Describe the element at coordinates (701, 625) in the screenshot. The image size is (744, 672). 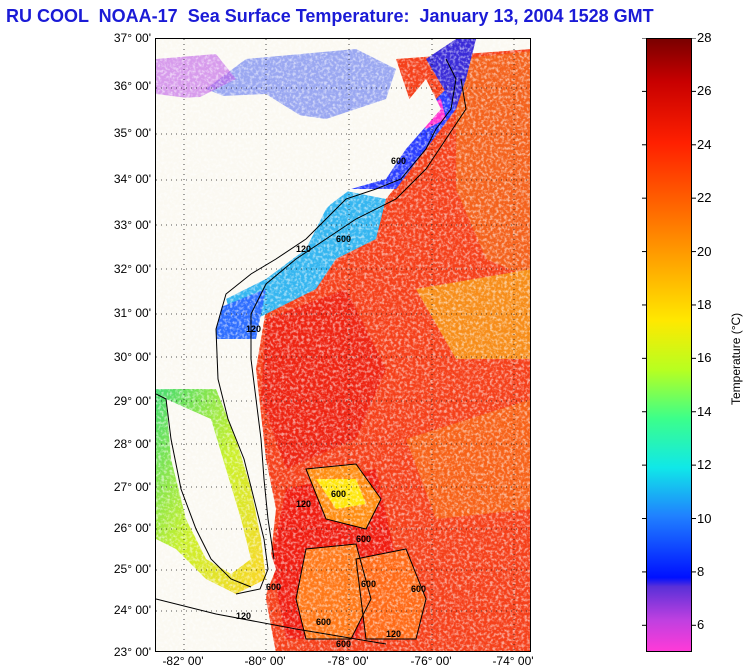
I see `colorbar-tick-label: 6` at that location.